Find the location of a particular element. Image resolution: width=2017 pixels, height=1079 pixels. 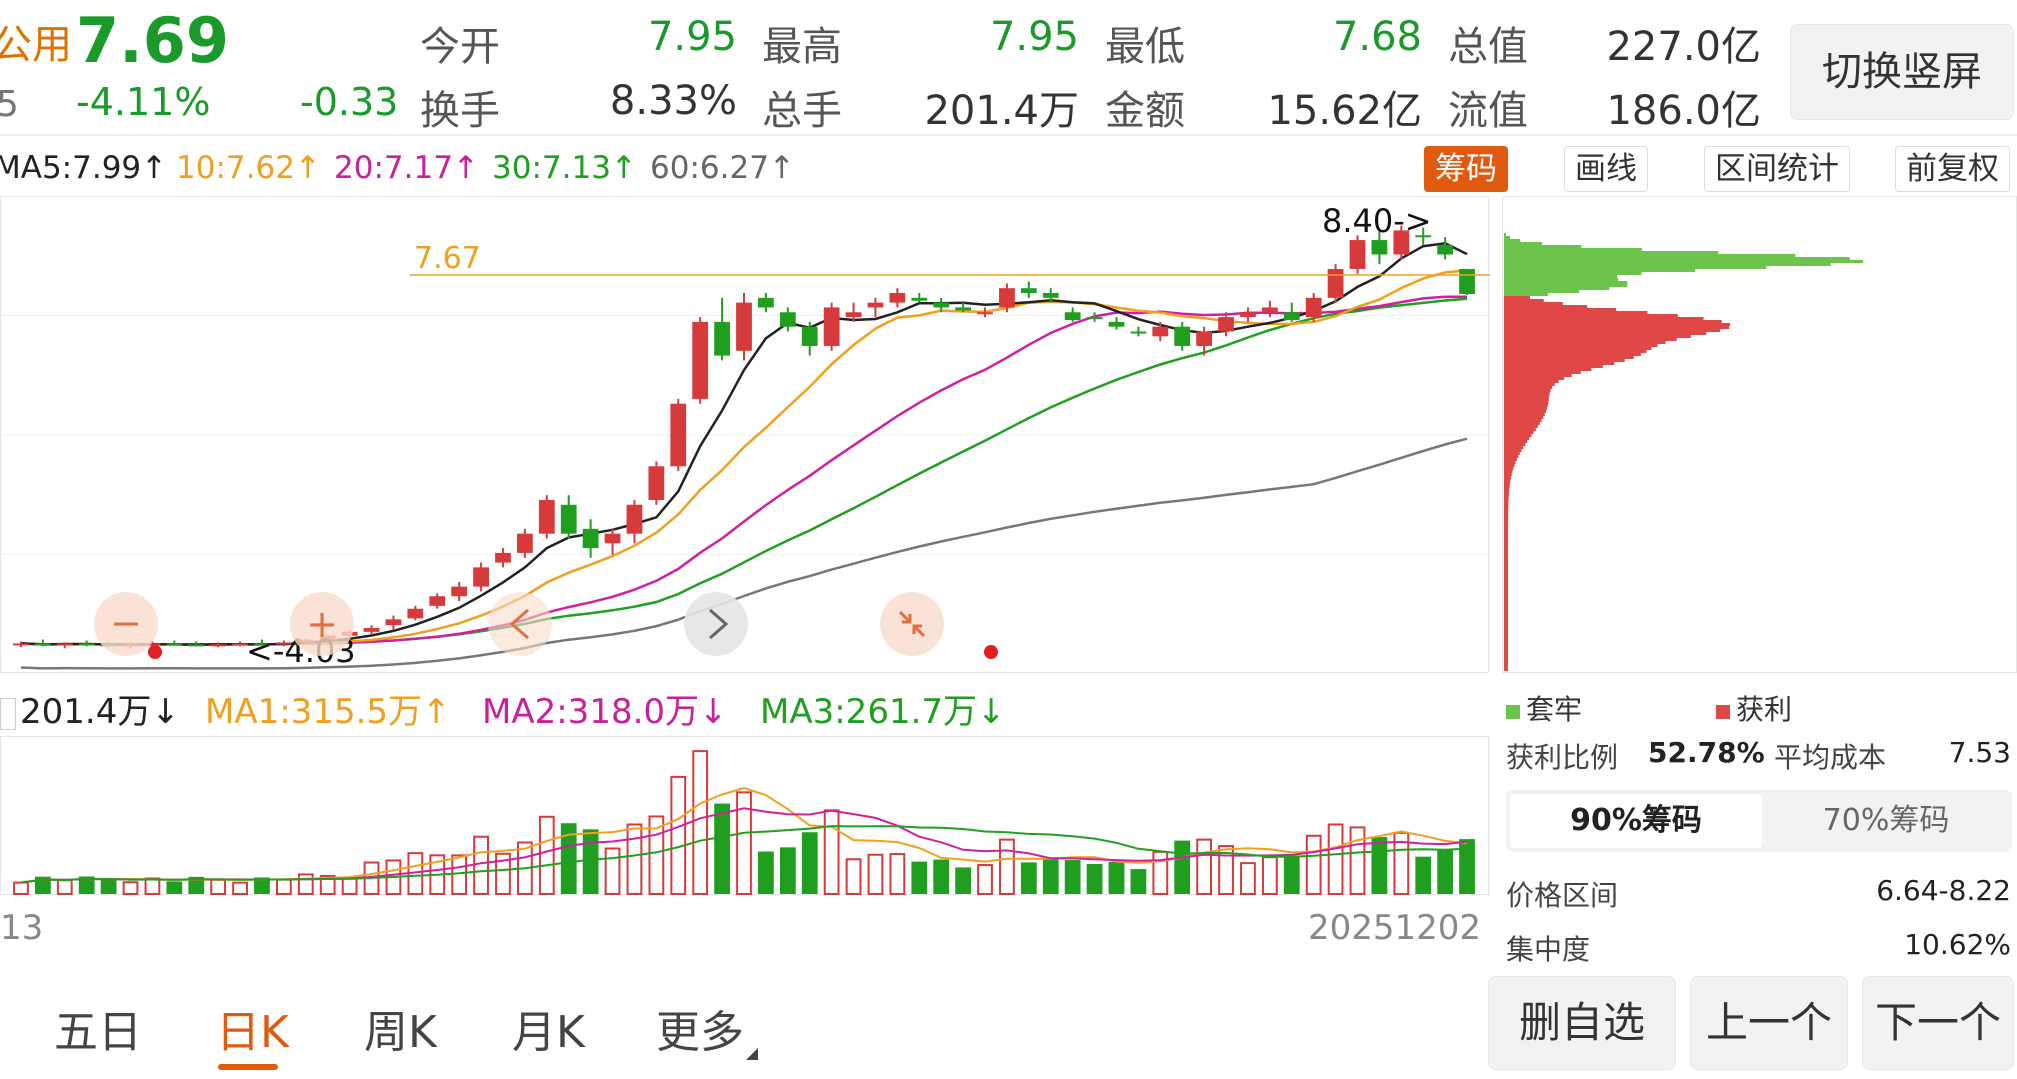

delete-watchlist-button: 删自选 is located at coordinates (1582, 1023).